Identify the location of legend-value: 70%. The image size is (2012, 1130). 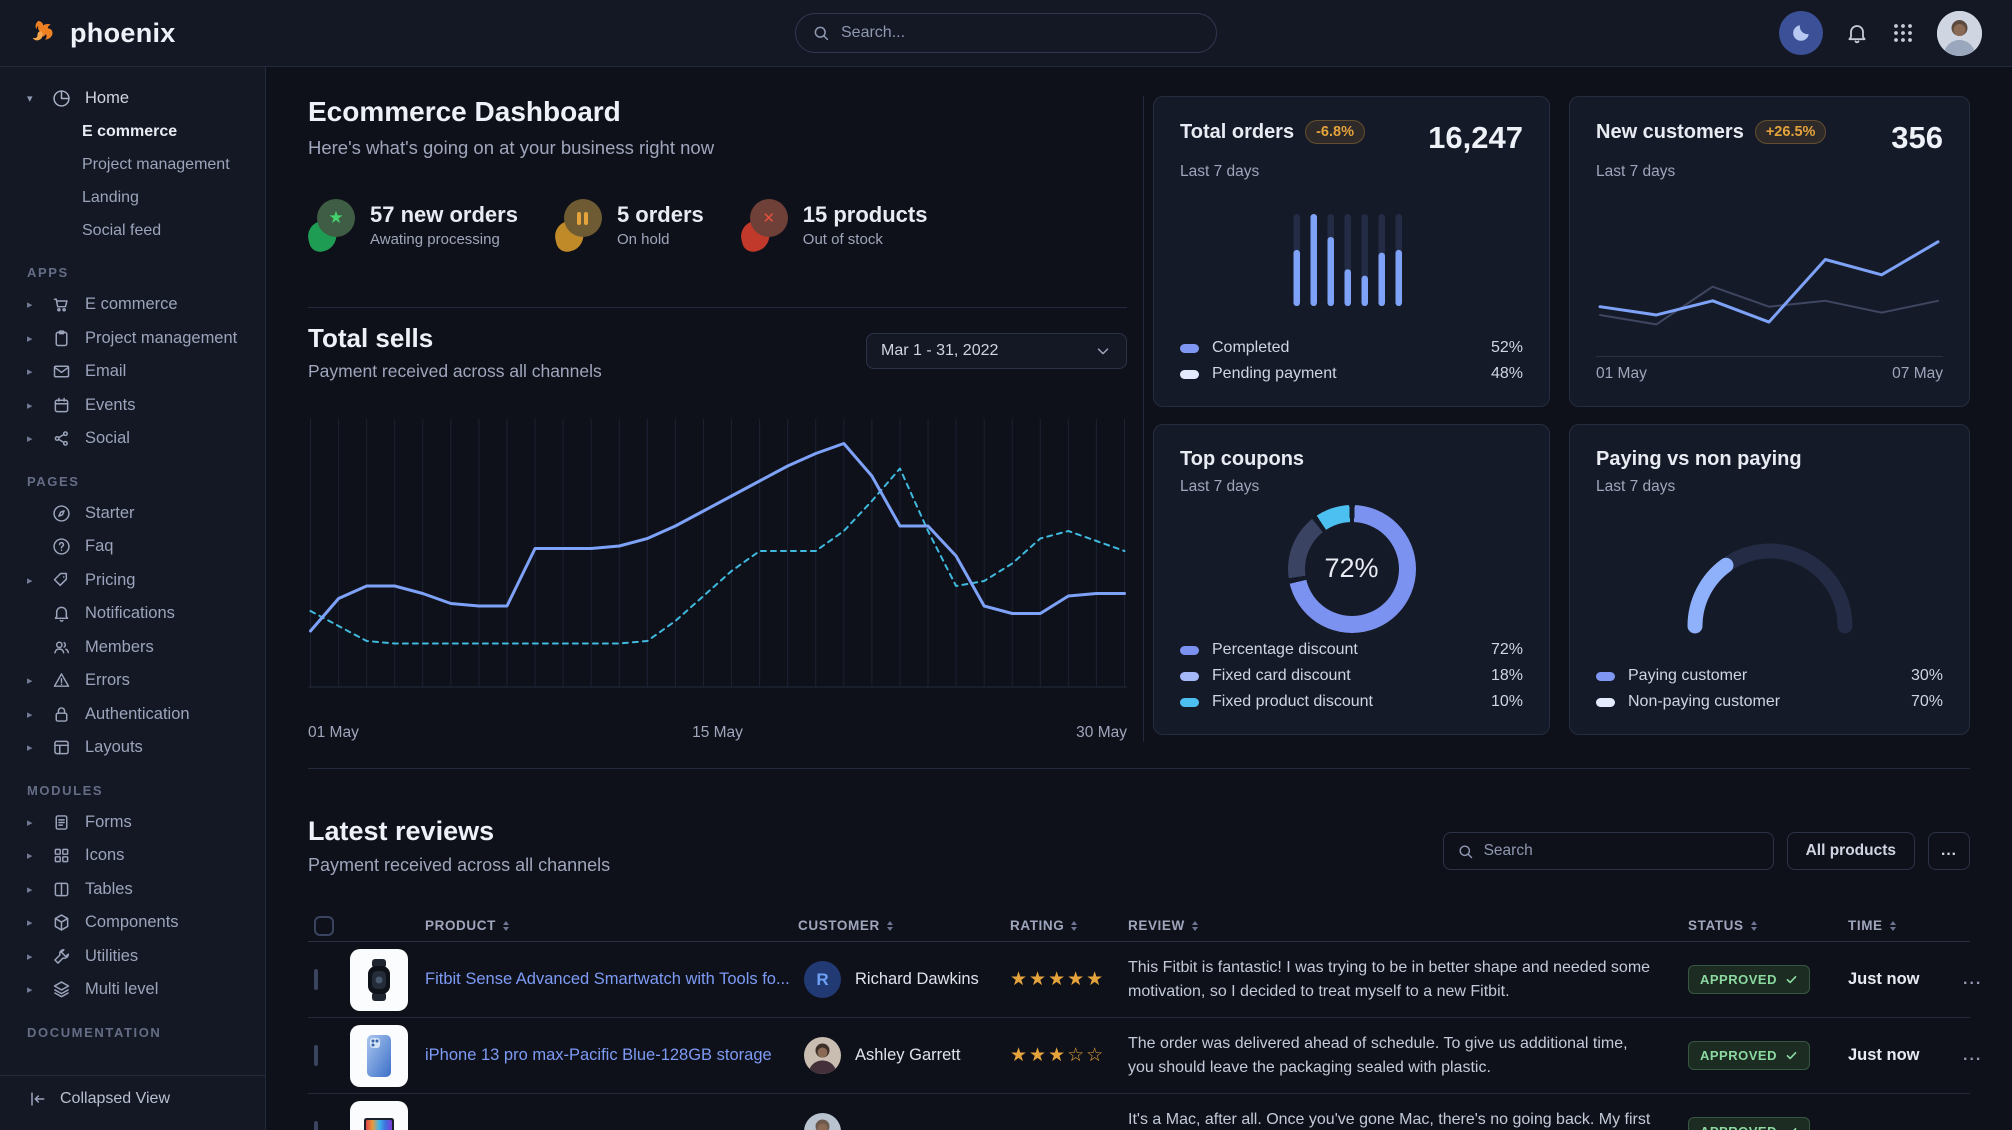
(1926, 701).